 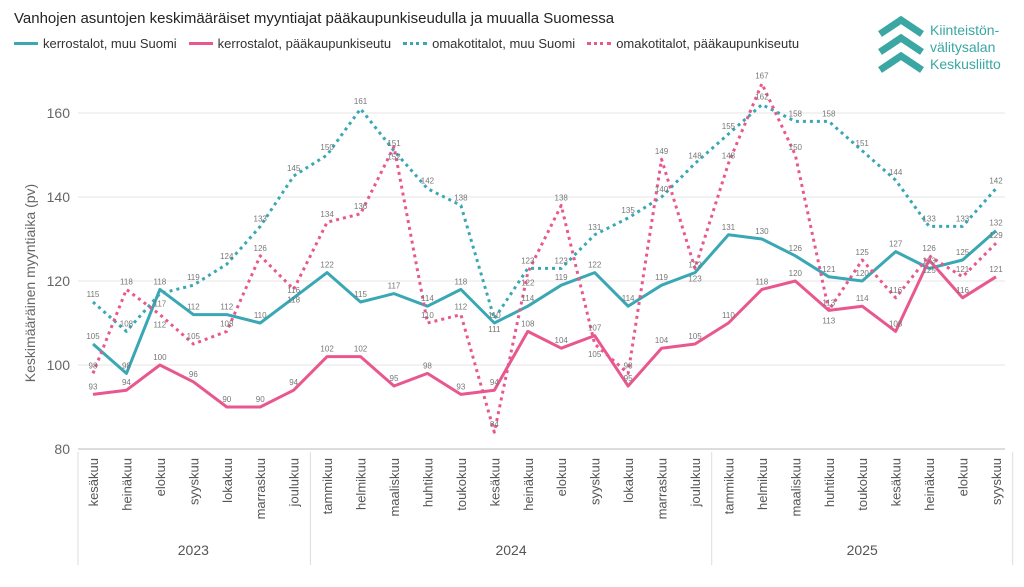 I want to click on data-label: 131, so click(x=729, y=227).